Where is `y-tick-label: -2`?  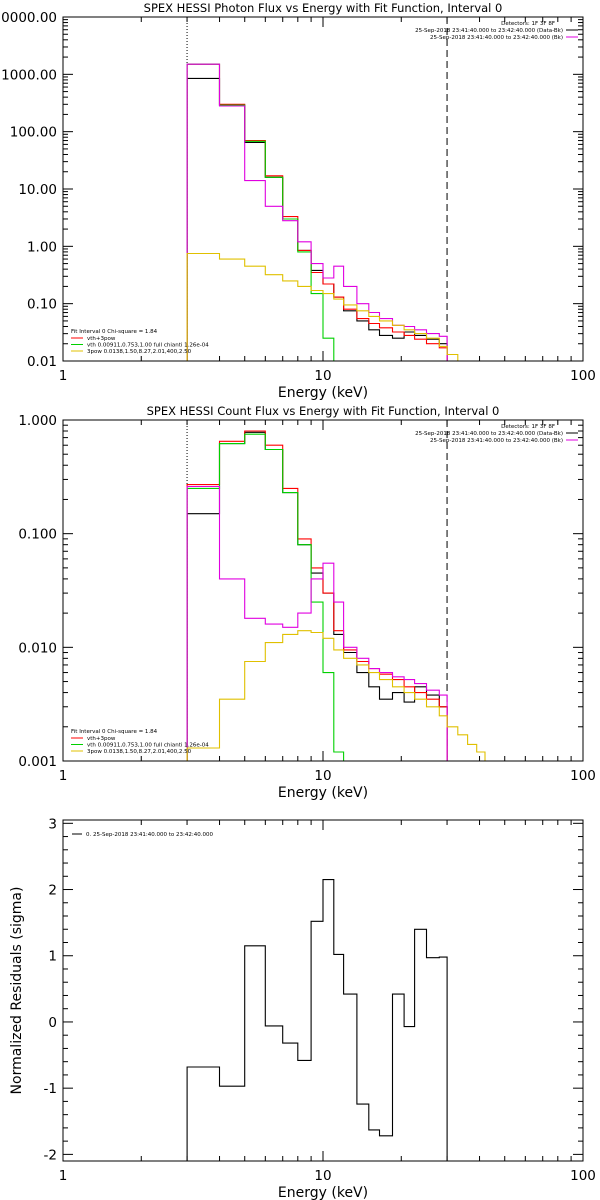 y-tick-label: -2 is located at coordinates (50, 1155).